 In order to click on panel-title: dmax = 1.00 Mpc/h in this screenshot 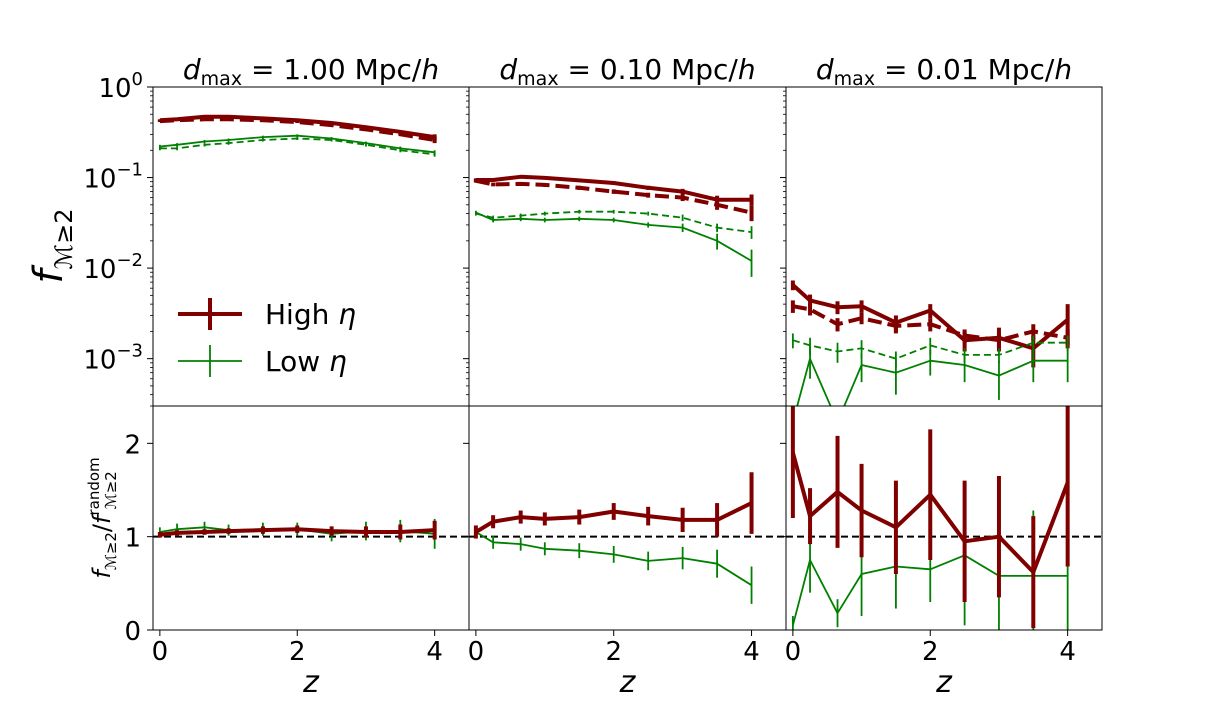, I will do `click(311, 71)`.